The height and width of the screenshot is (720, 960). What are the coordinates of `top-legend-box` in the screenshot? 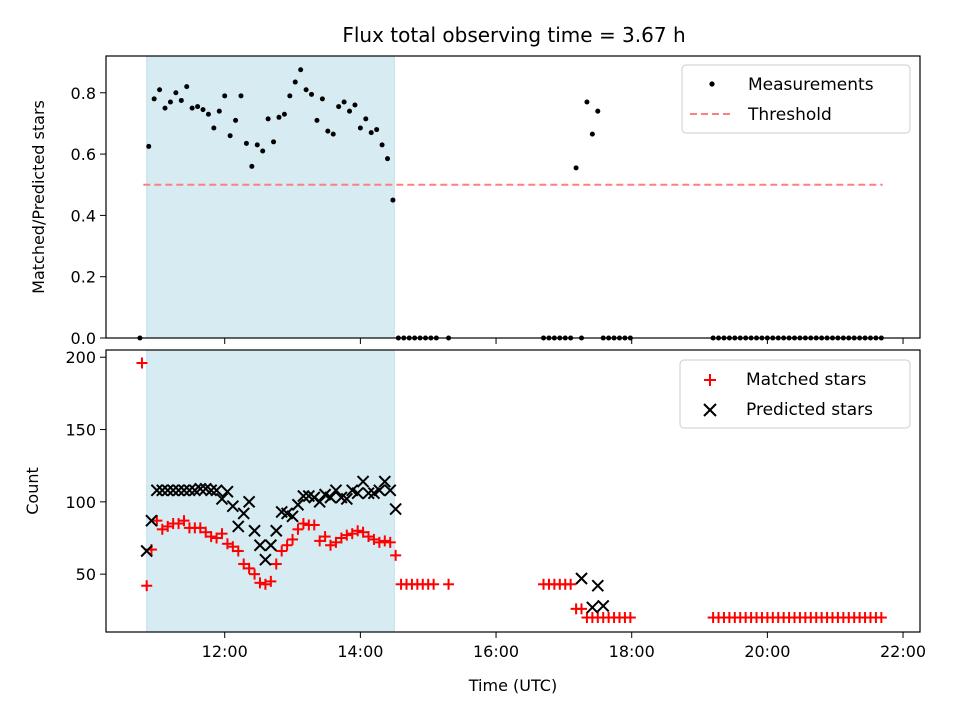 It's located at (796, 99).